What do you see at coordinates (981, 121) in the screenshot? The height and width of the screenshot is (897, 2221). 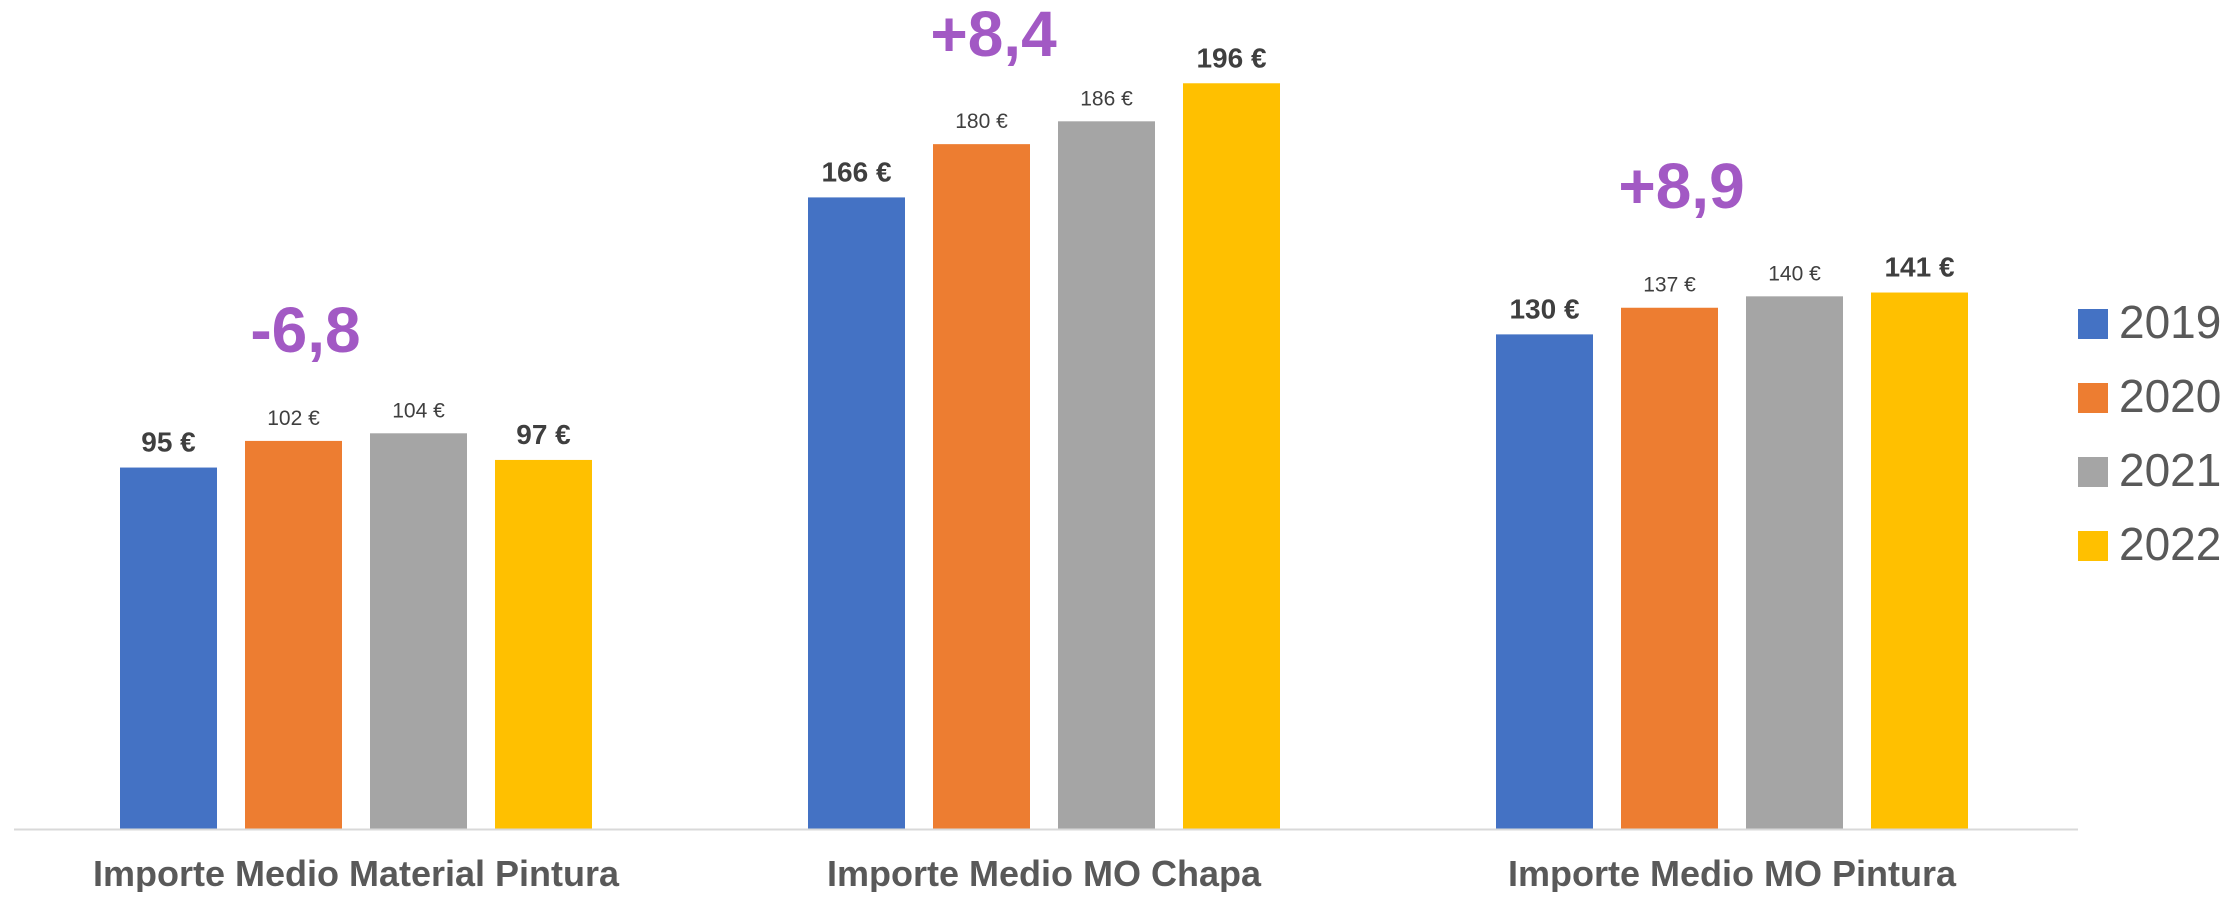 I see `data-label-2020-2: 180 €` at bounding box center [981, 121].